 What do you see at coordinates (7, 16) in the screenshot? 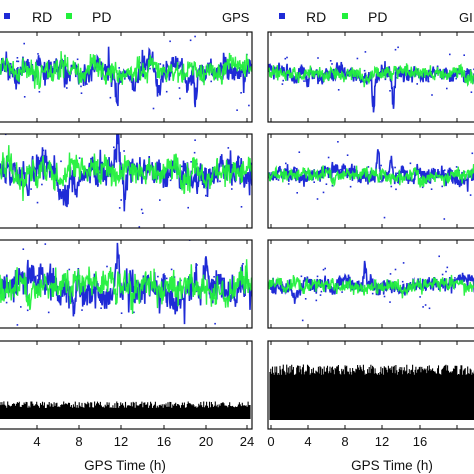
I see `legend-rd-marker-left` at bounding box center [7, 16].